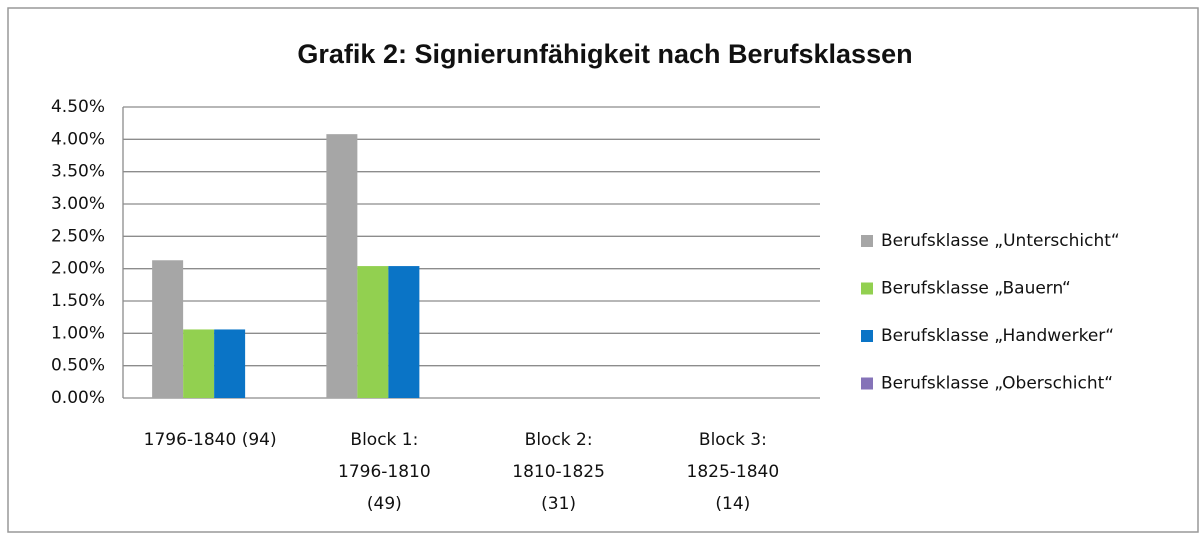 Image resolution: width=1203 pixels, height=533 pixels. I want to click on x-tick-label-line: Block 1:, so click(384, 440).